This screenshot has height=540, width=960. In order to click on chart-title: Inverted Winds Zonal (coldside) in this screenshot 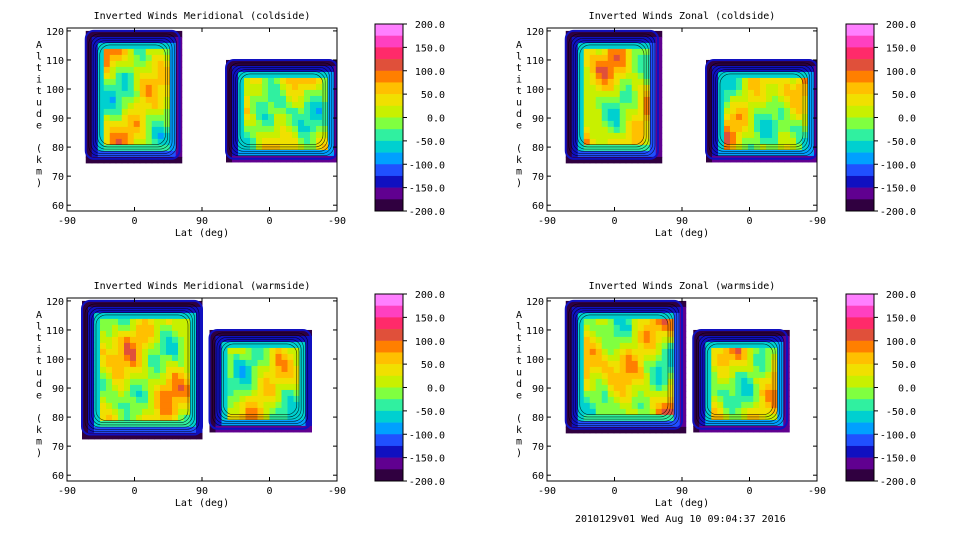, I will do `click(682, 16)`.